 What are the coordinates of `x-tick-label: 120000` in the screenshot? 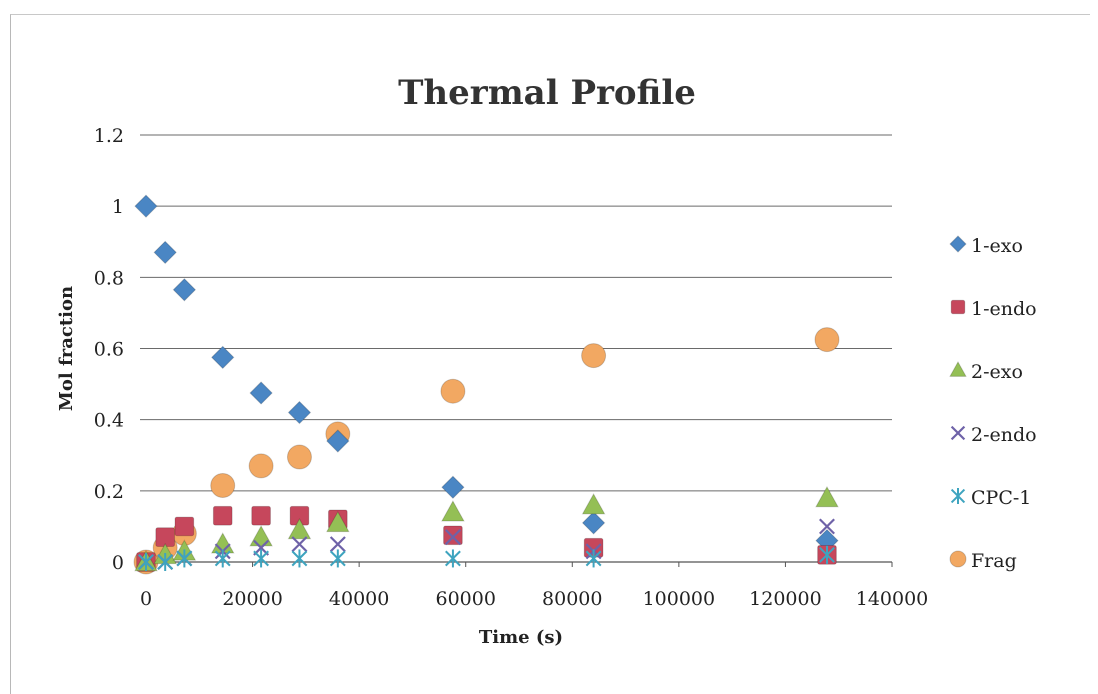 It's located at (785, 599).